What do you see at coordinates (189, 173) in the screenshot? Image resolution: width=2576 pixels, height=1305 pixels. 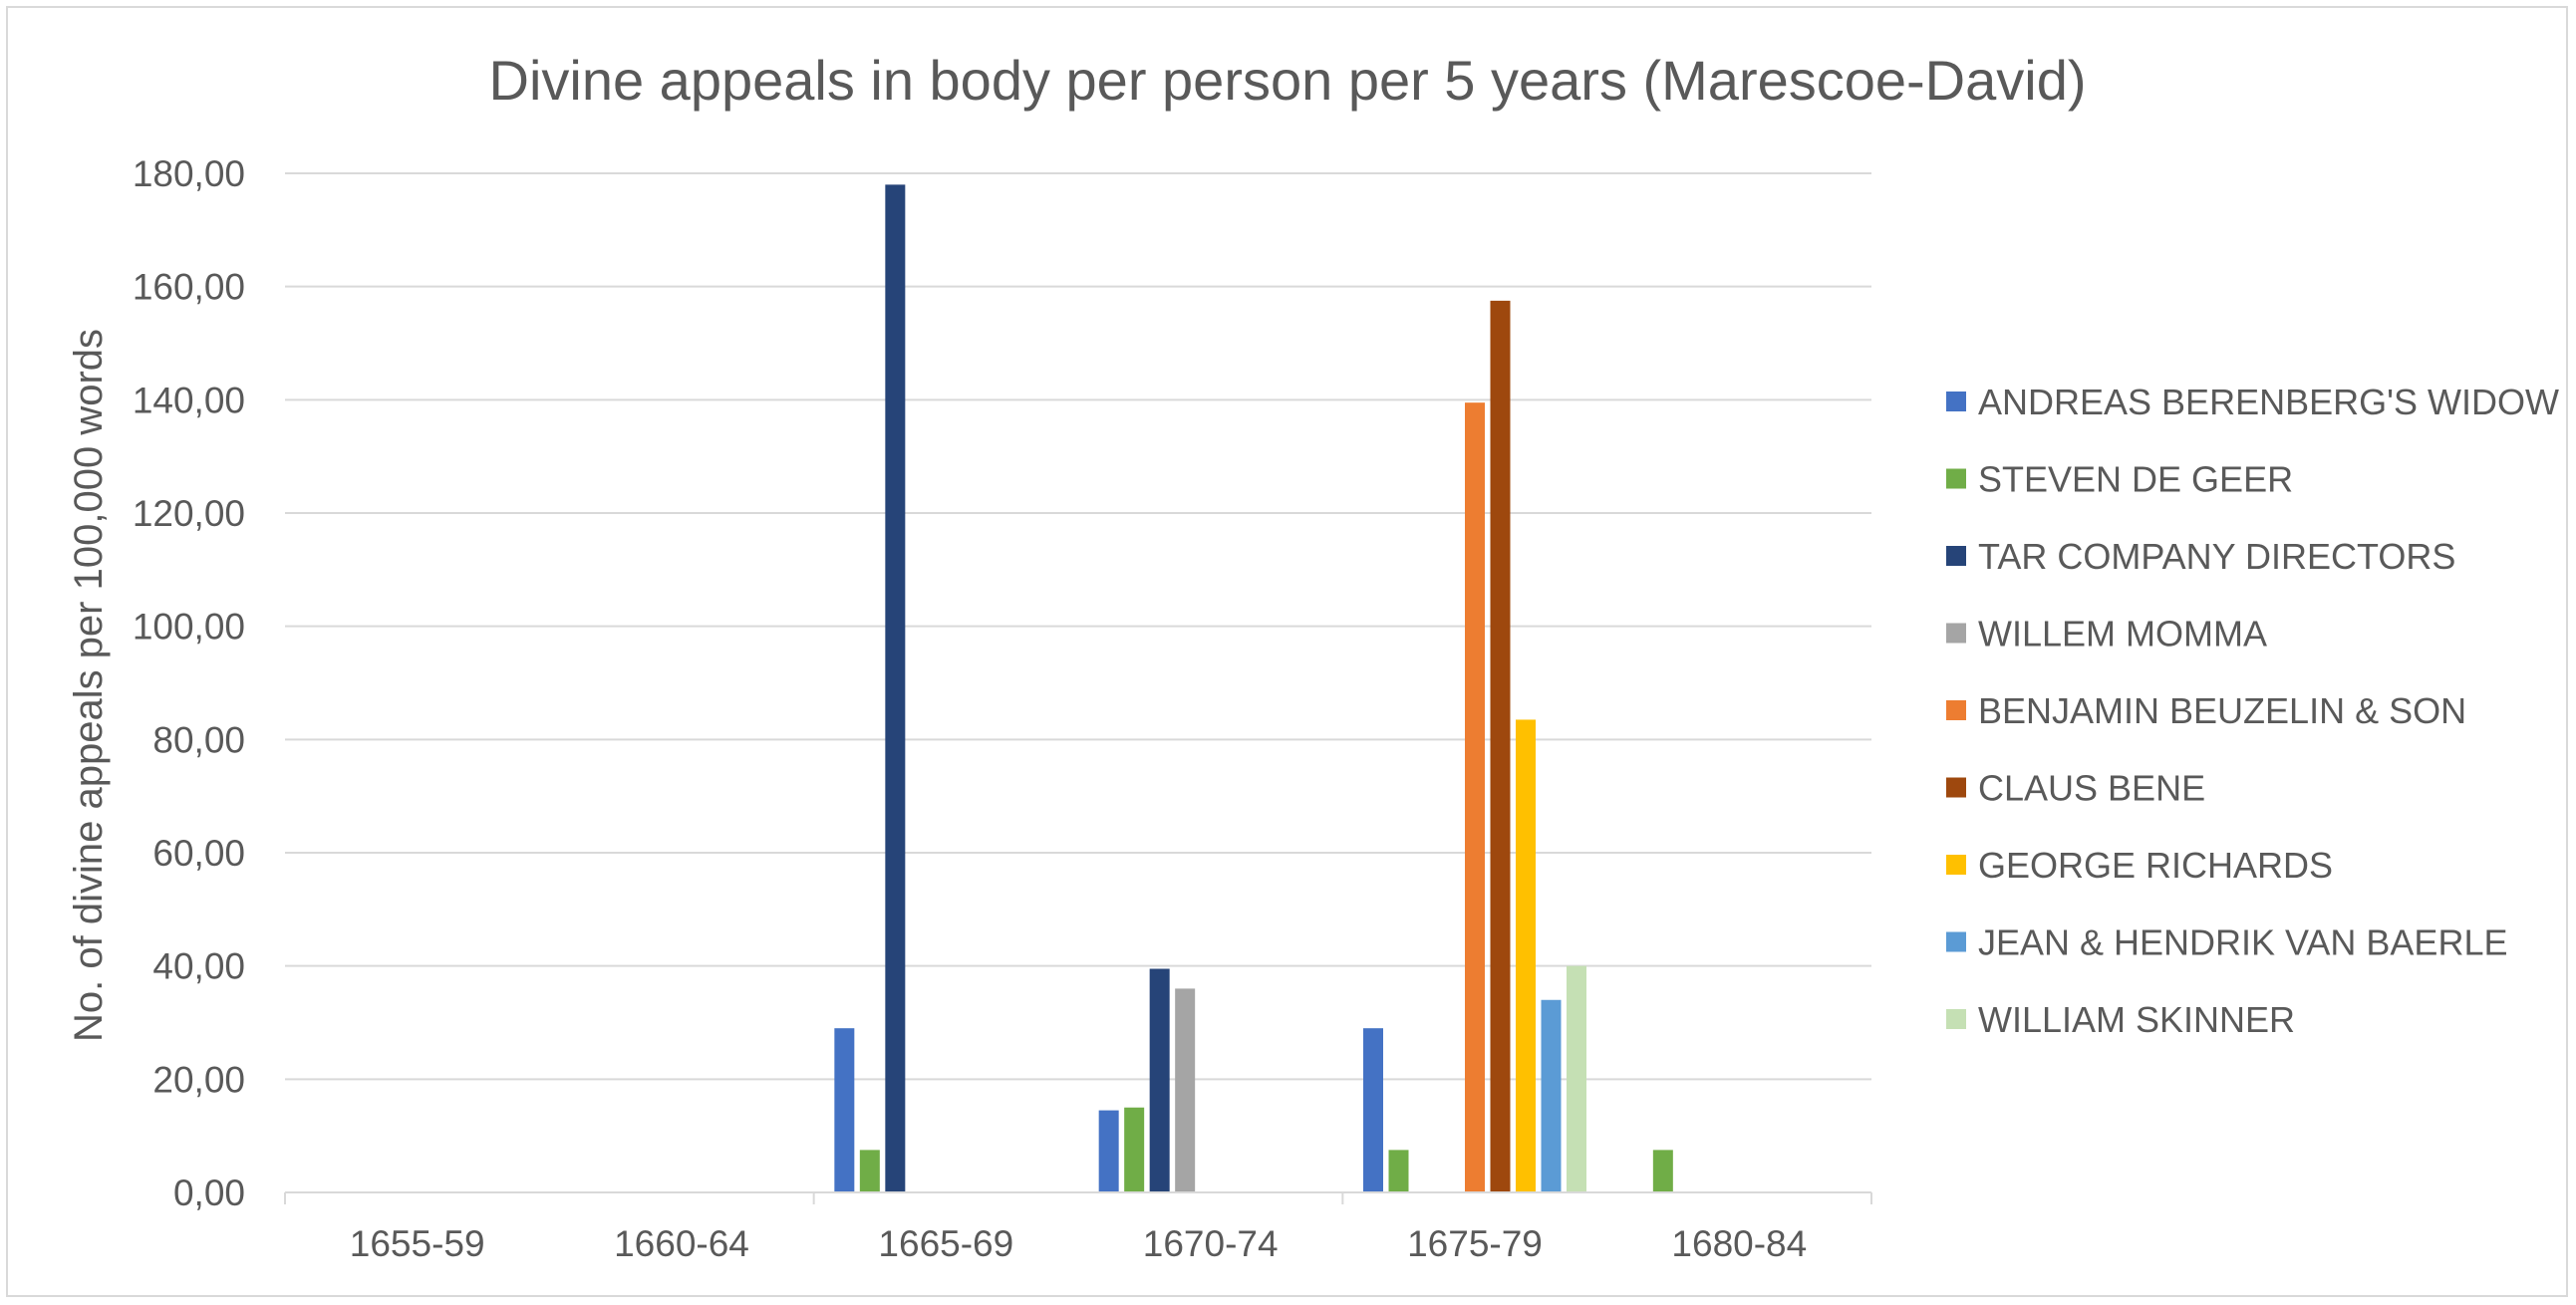 I see `y-tick-label: 180,00` at bounding box center [189, 173].